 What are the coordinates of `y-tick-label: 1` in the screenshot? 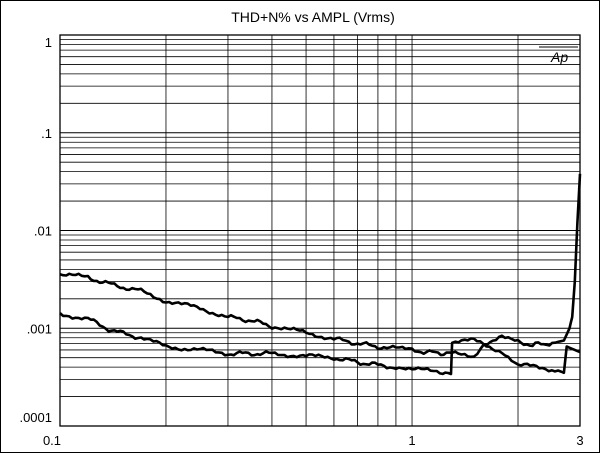 It's located at (48, 42).